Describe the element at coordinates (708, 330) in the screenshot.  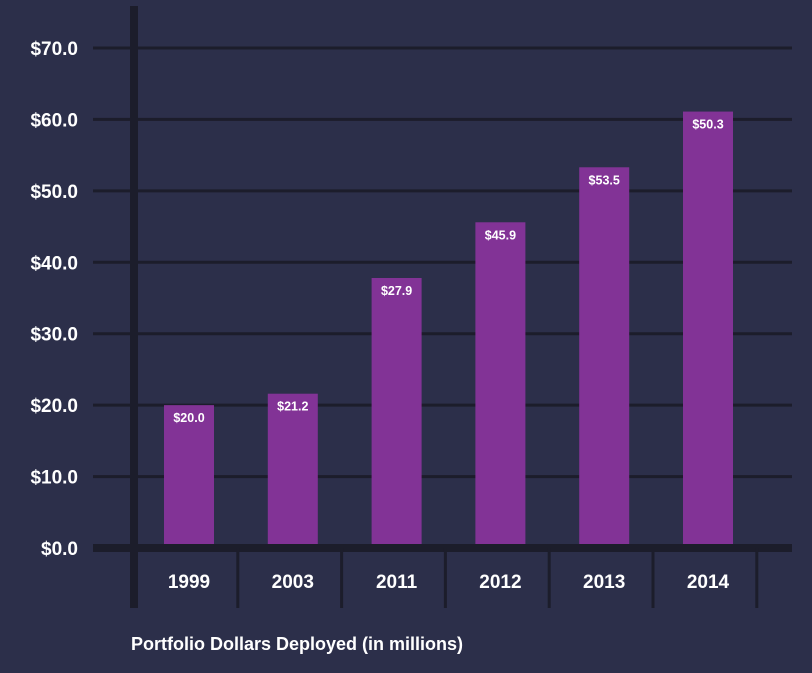
I see `bar-2014` at that location.